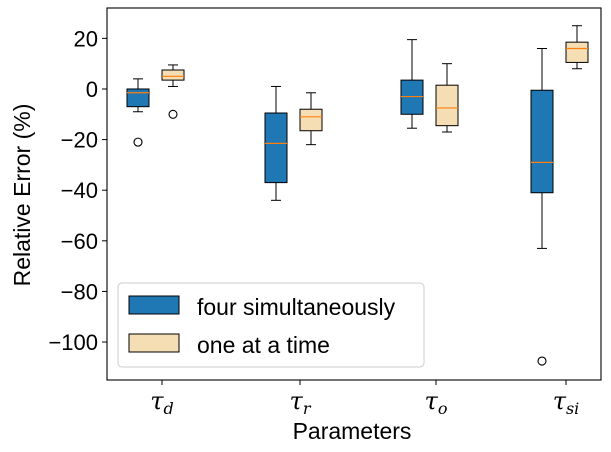  I want to click on y-tick-label: −80, so click(79, 291).